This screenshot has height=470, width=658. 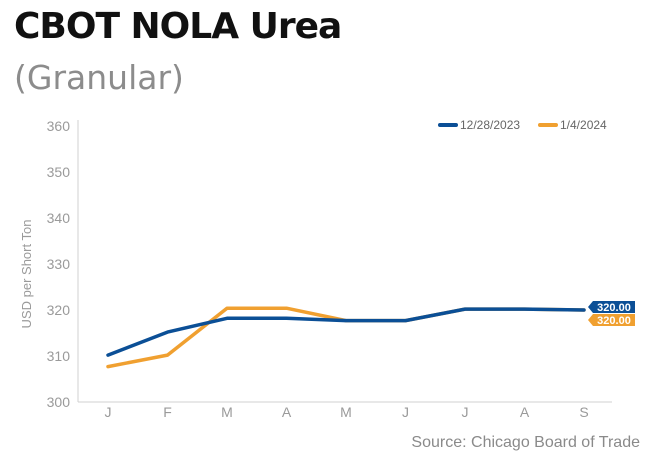 I want to click on chart-subtitle: (Granular), so click(x=99, y=77).